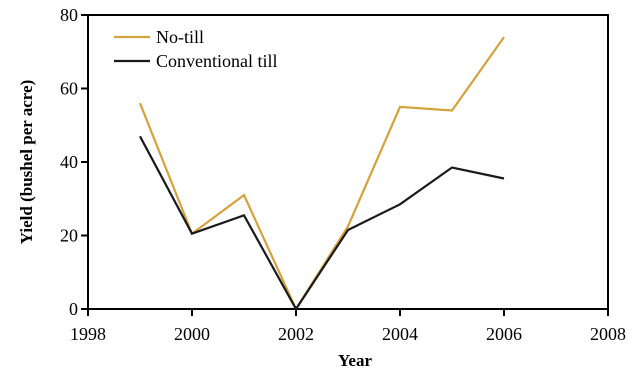 The width and height of the screenshot is (640, 379). What do you see at coordinates (180, 37) in the screenshot?
I see `legend-label: No-till` at bounding box center [180, 37].